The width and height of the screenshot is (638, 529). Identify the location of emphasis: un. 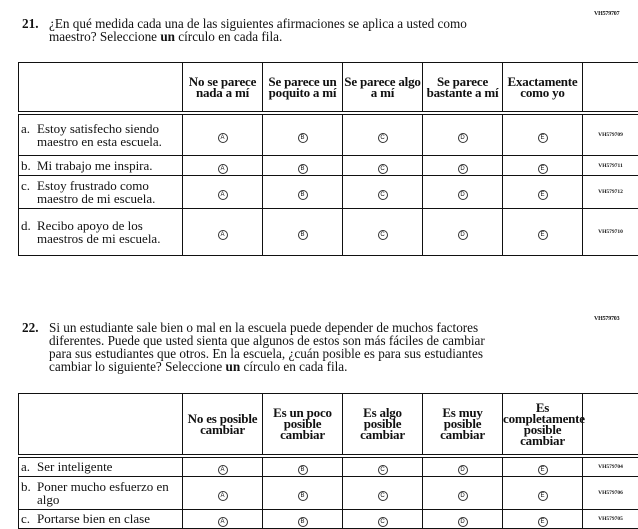
(167, 36).